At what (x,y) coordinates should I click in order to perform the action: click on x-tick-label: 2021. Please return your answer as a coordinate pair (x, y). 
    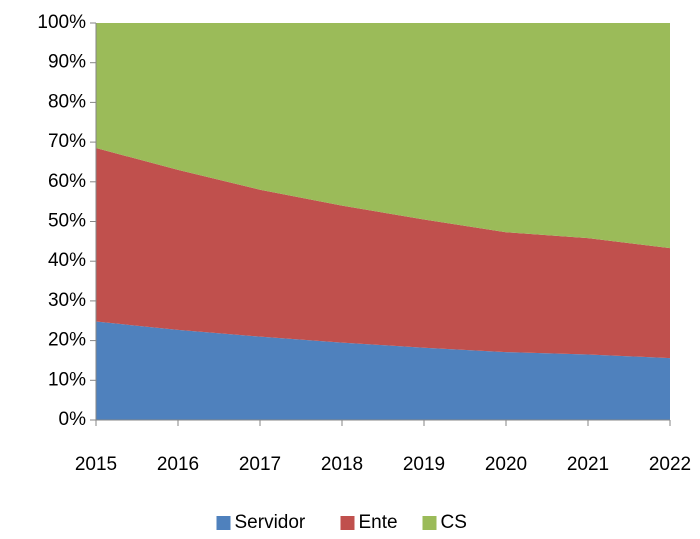
    Looking at the image, I should click on (588, 464).